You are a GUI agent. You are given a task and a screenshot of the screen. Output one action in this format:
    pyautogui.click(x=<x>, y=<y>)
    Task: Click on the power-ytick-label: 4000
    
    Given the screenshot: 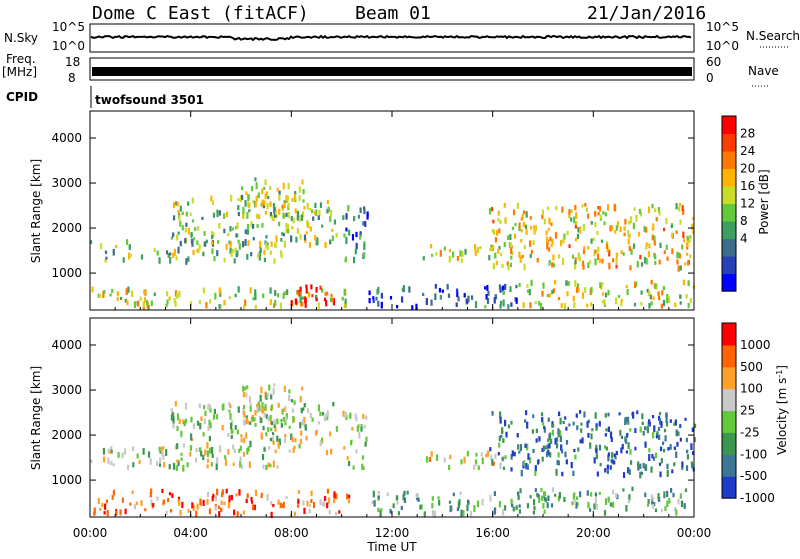 What is the action you would take?
    pyautogui.click(x=66, y=138)
    